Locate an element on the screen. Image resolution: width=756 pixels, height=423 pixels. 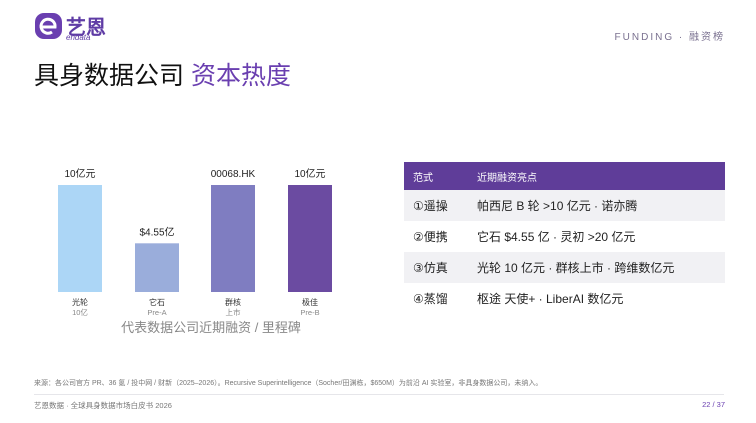
category-sublabel: Pre-B is located at coordinates (309, 312).